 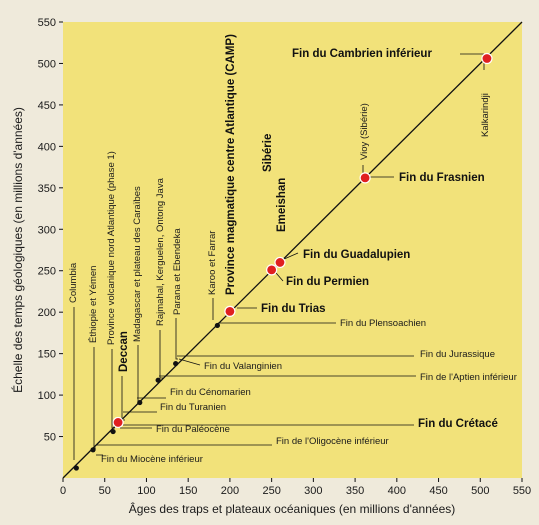 I want to click on label-parana: Parana et Ebendeka, so click(x=177, y=271).